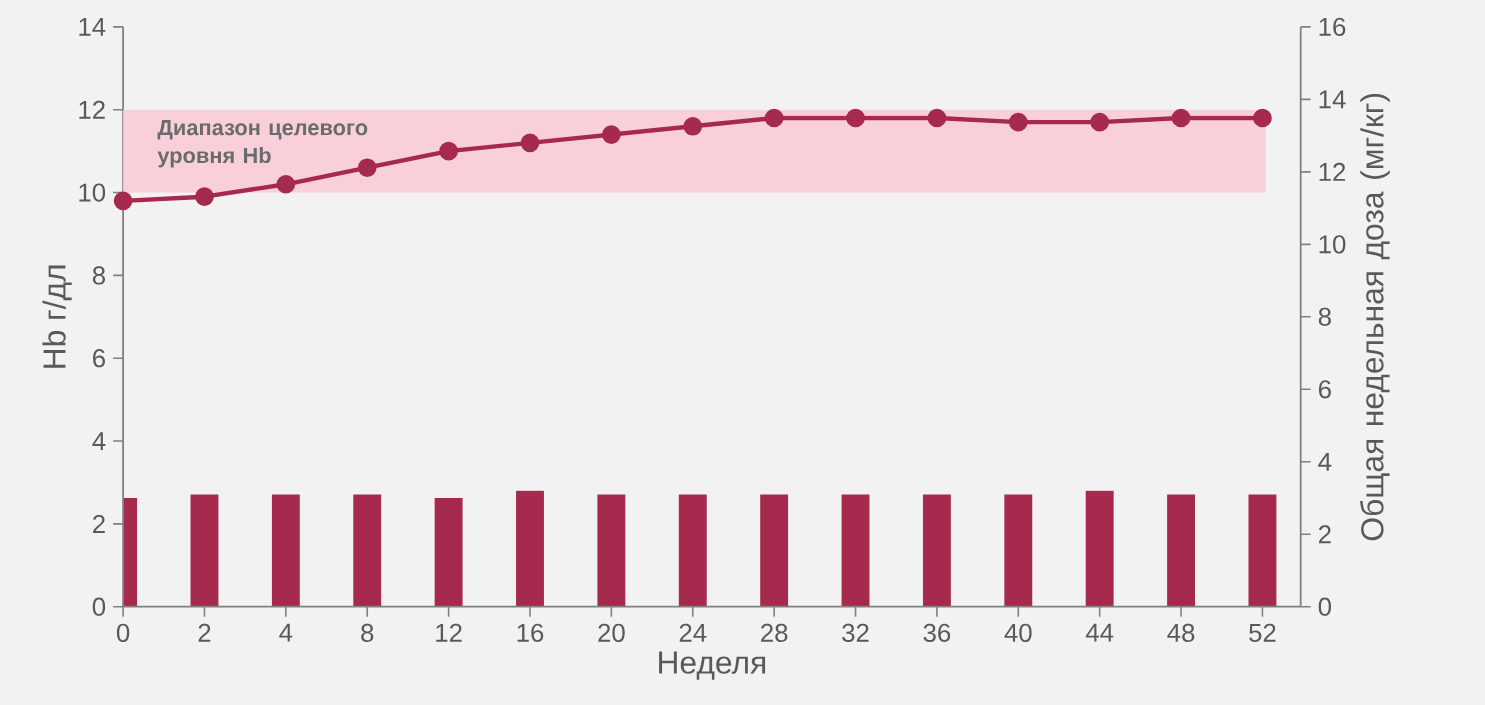  Describe the element at coordinates (367, 632) in the screenshot. I see `x-tick-label: 8` at that location.